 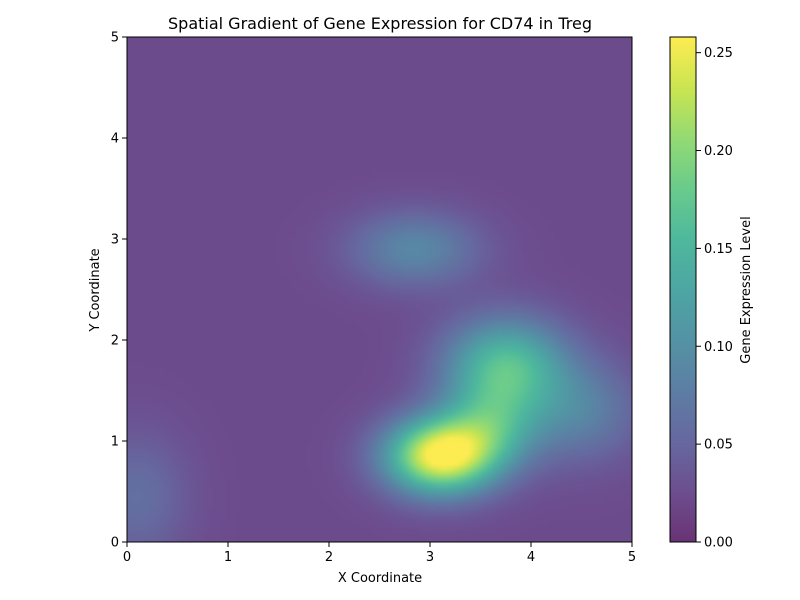 I want to click on y-axis: 0 1 2 3 4 5, so click(x=119, y=291).